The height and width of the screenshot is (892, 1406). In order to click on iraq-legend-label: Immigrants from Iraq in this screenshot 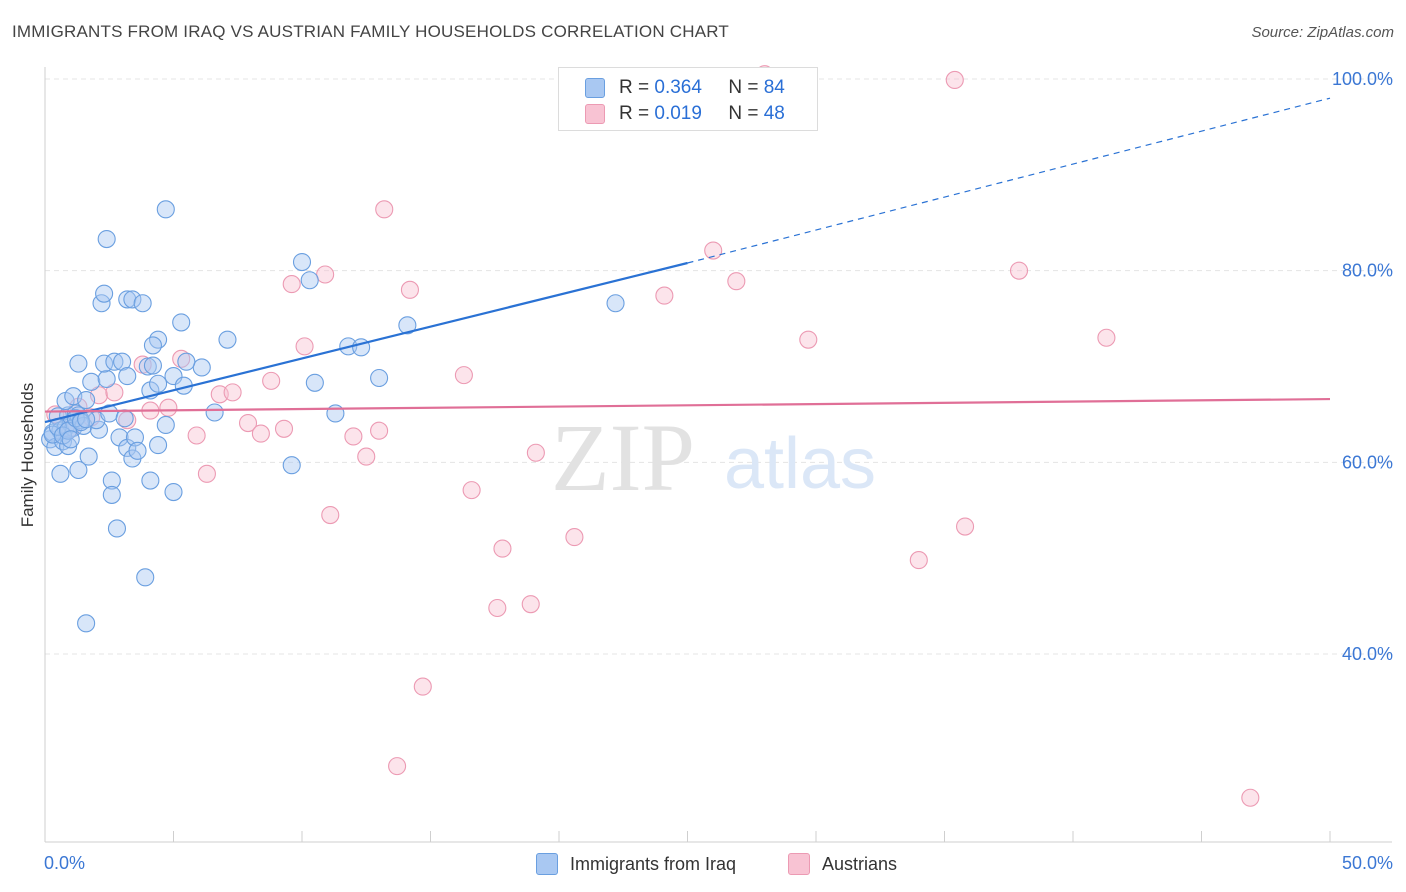, I will do `click(653, 863)`.